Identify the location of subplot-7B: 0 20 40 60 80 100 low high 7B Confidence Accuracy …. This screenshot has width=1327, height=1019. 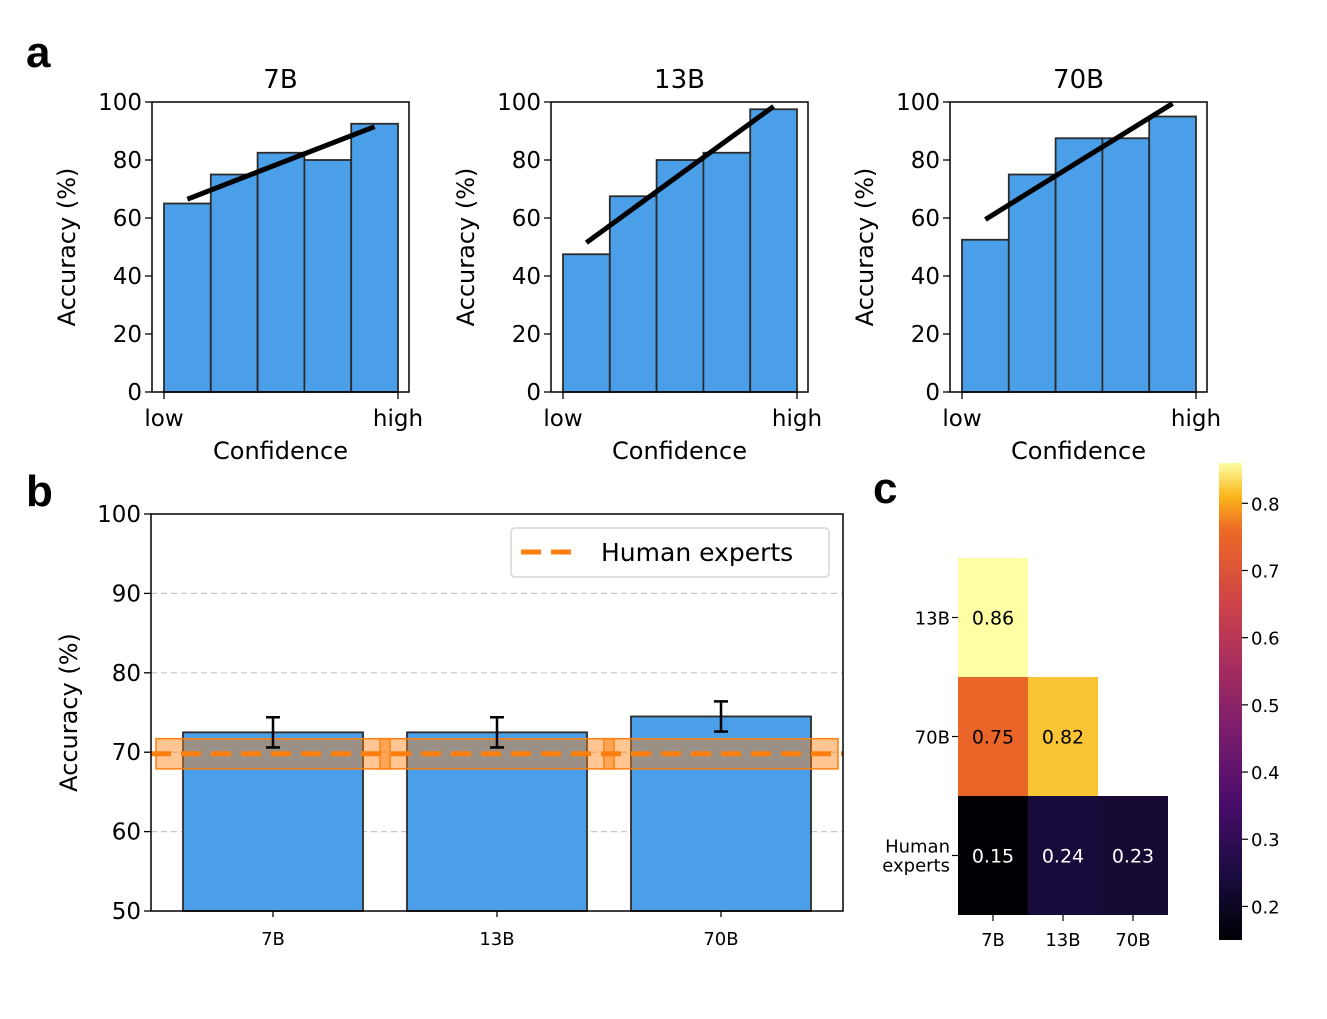
(238, 265).